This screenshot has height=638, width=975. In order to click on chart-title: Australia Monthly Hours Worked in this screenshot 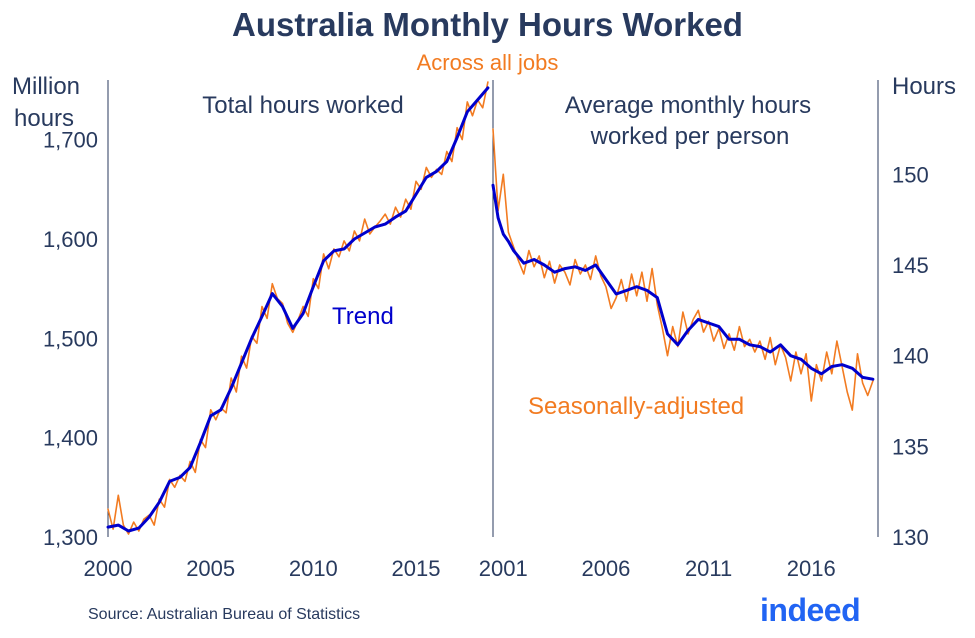, I will do `click(487, 24)`.